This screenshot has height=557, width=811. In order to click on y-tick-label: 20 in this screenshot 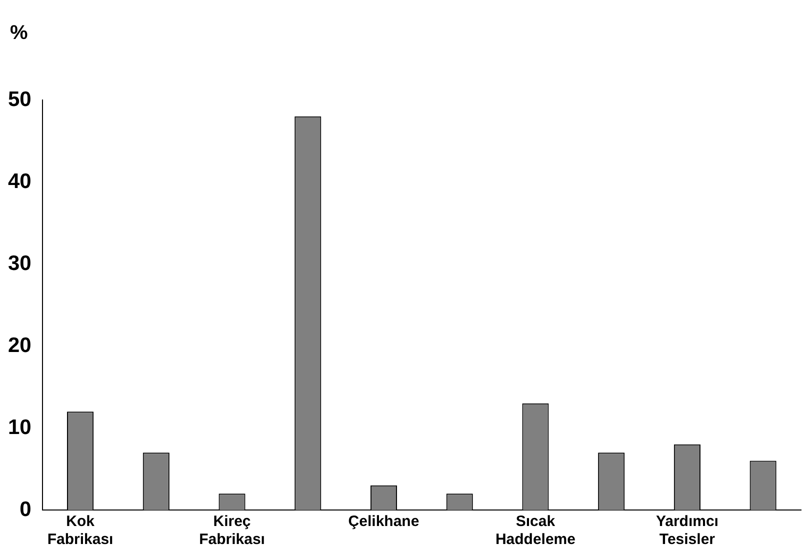, I will do `click(20, 345)`.